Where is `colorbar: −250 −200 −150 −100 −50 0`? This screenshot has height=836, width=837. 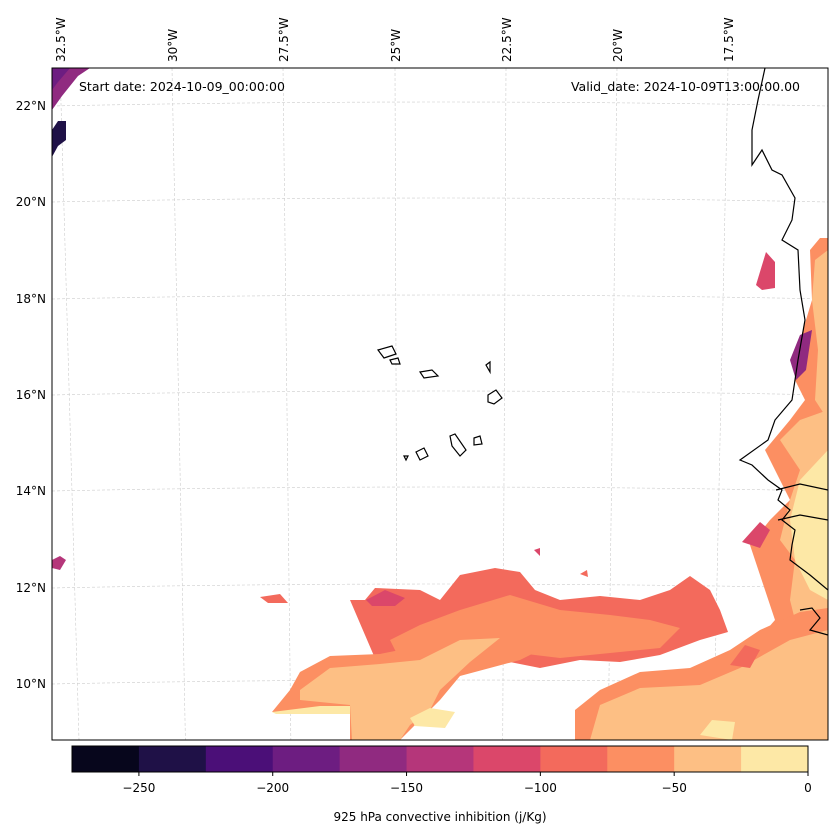 colorbar: −250 −200 −150 −100 −50 0 is located at coordinates (441, 770).